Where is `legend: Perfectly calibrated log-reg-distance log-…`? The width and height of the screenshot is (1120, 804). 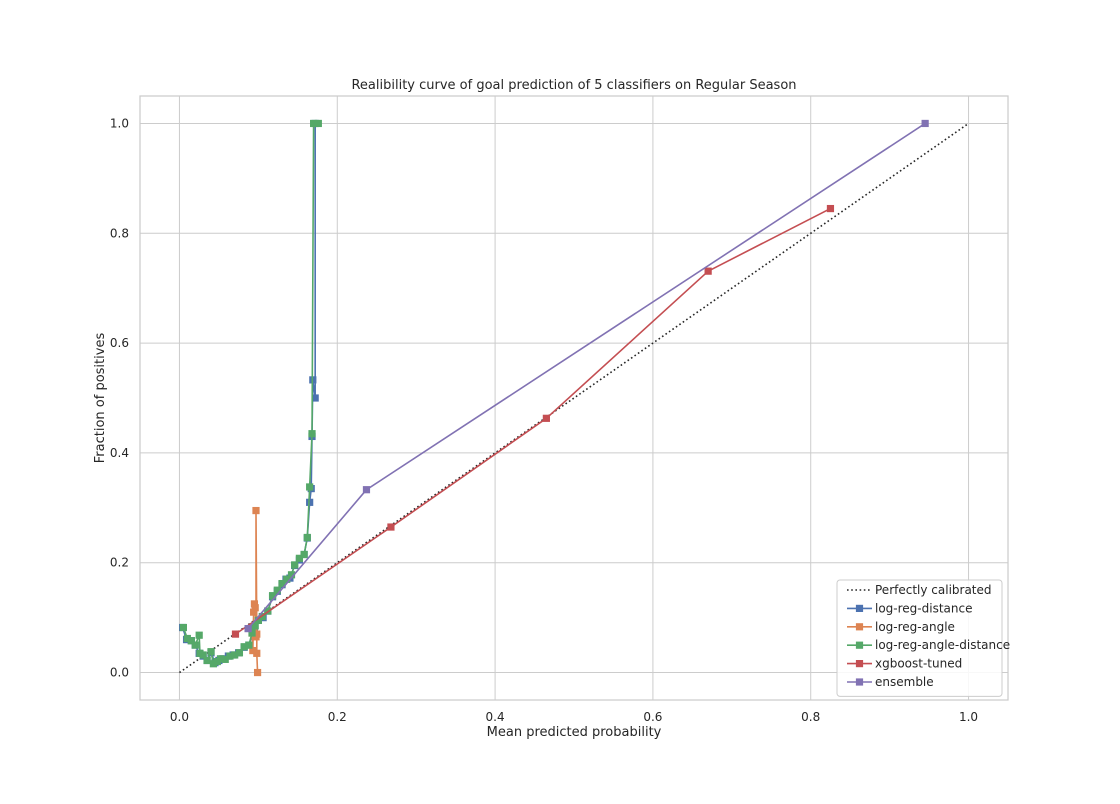
legend: Perfectly calibrated log-reg-distance log-… is located at coordinates (923, 638).